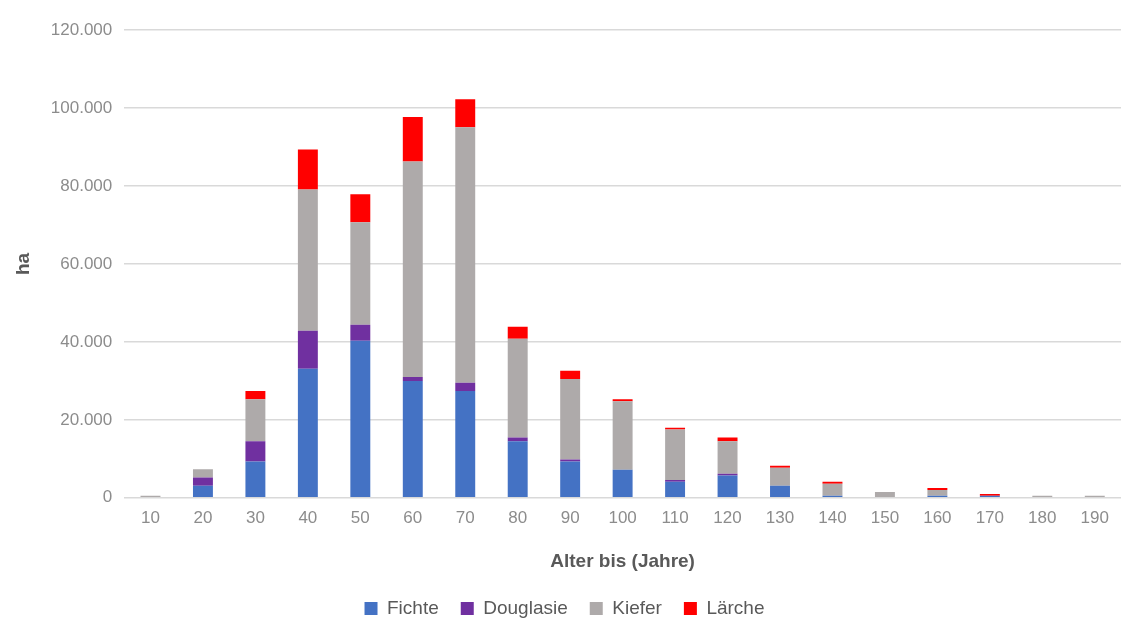  I want to click on x-tick-label: 130, so click(780, 517).